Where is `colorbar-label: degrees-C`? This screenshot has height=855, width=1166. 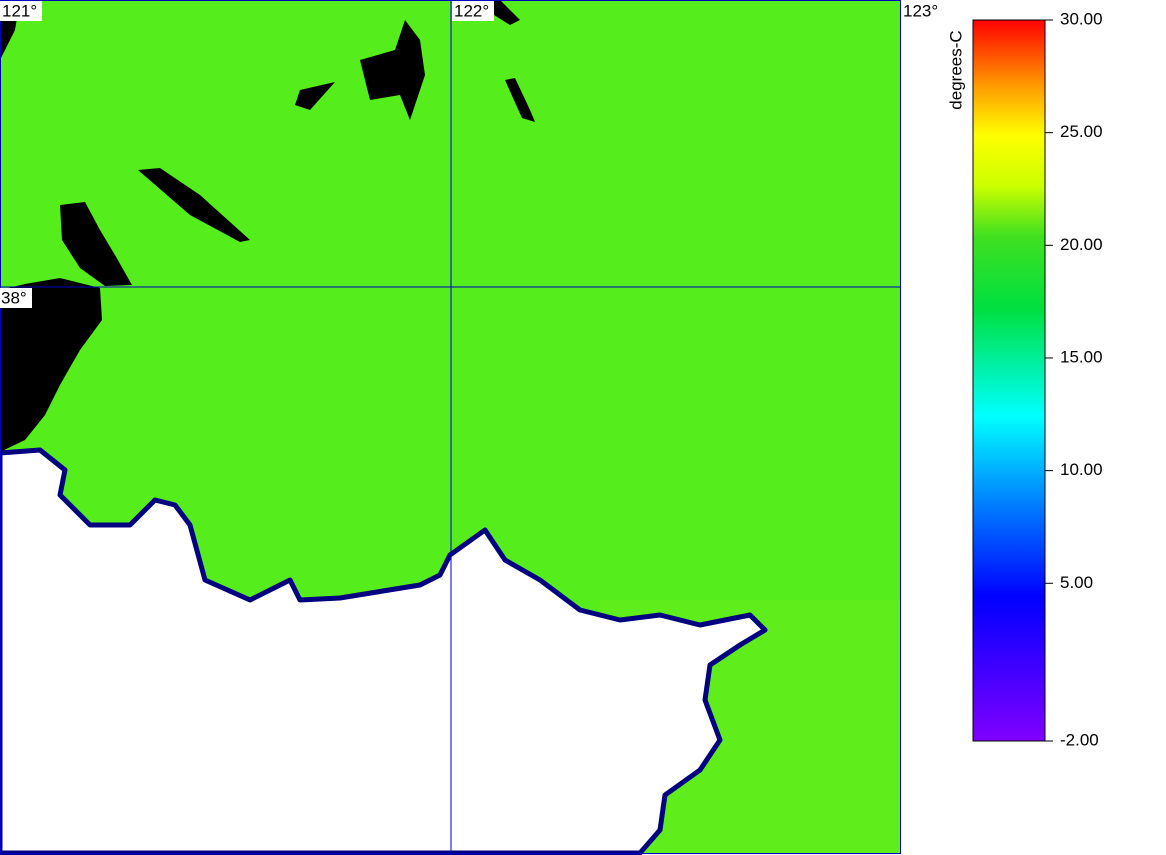
colorbar-label: degrees-C is located at coordinates (955, 69).